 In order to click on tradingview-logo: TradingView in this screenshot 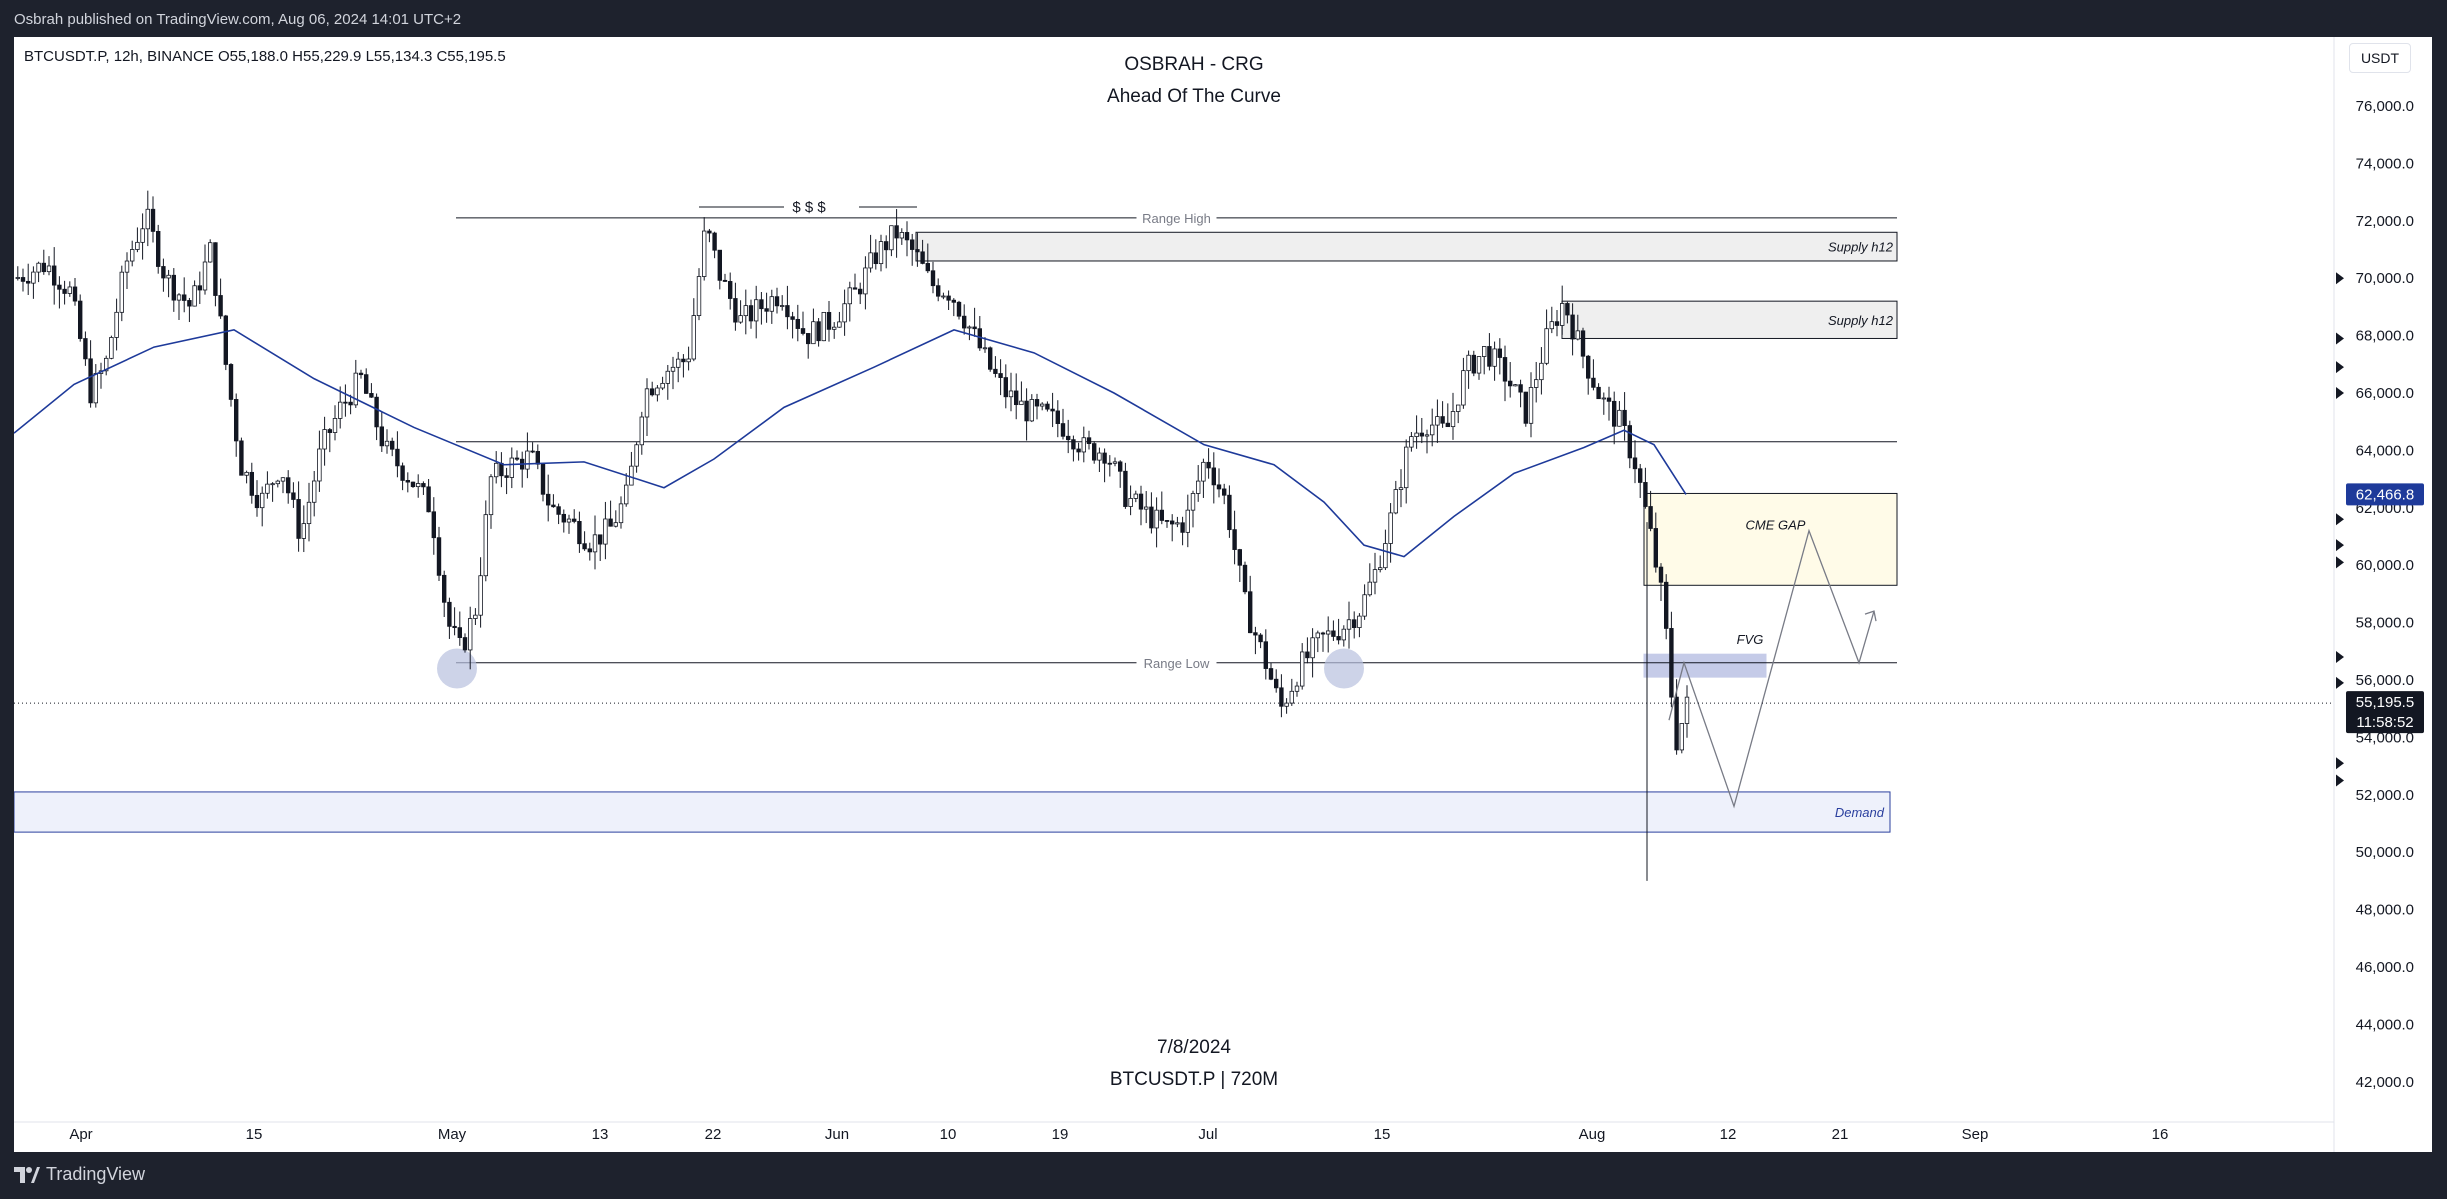, I will do `click(79, 1174)`.